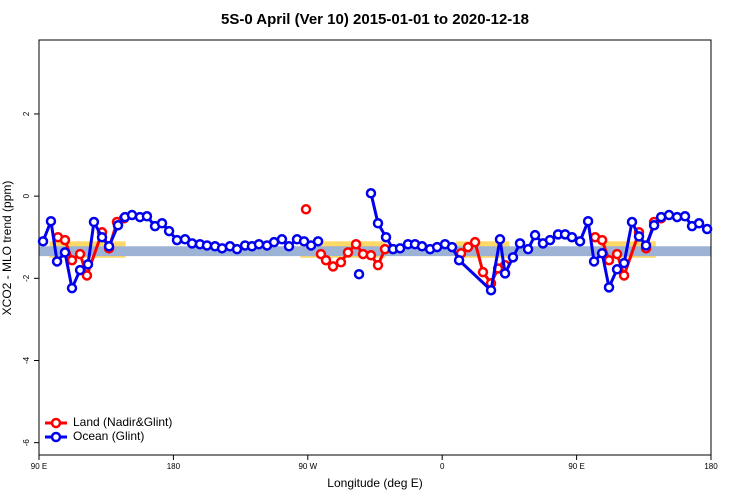  I want to click on band, so click(375, 251).